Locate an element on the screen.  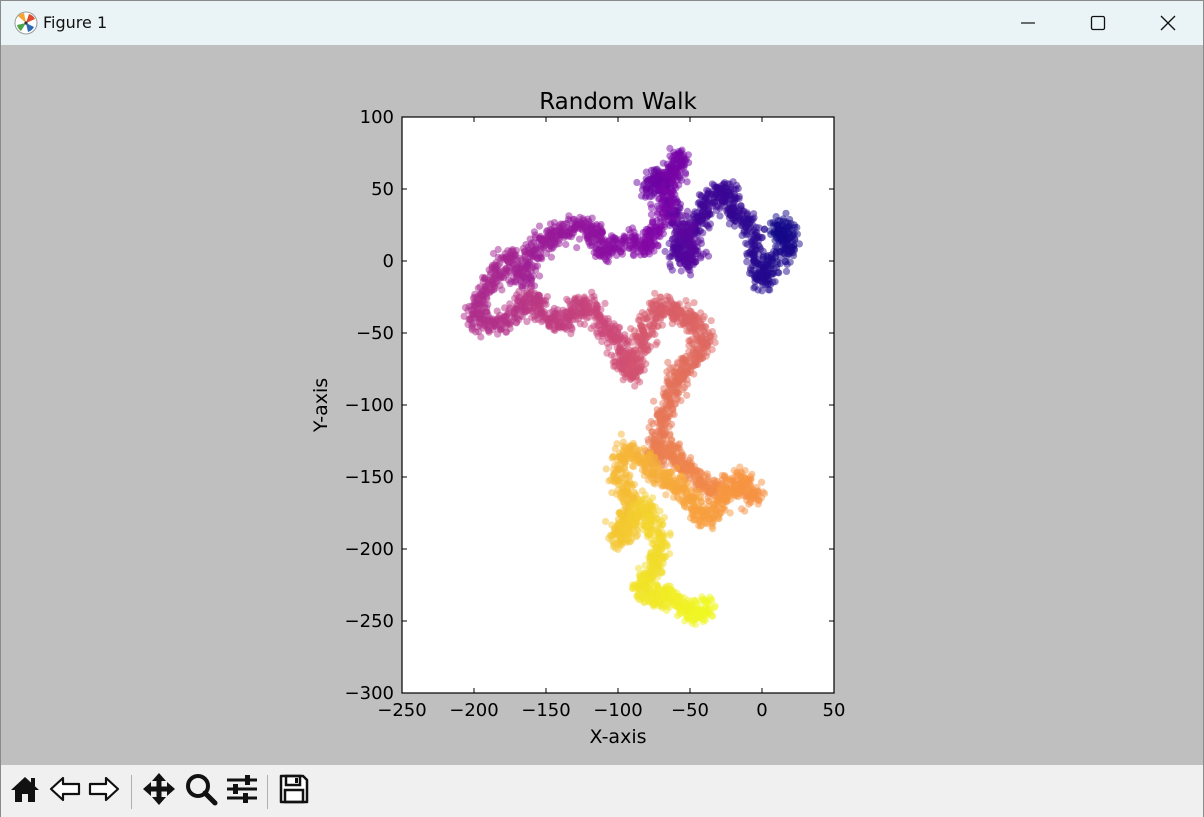
minimize-button is located at coordinates (1028, 23).